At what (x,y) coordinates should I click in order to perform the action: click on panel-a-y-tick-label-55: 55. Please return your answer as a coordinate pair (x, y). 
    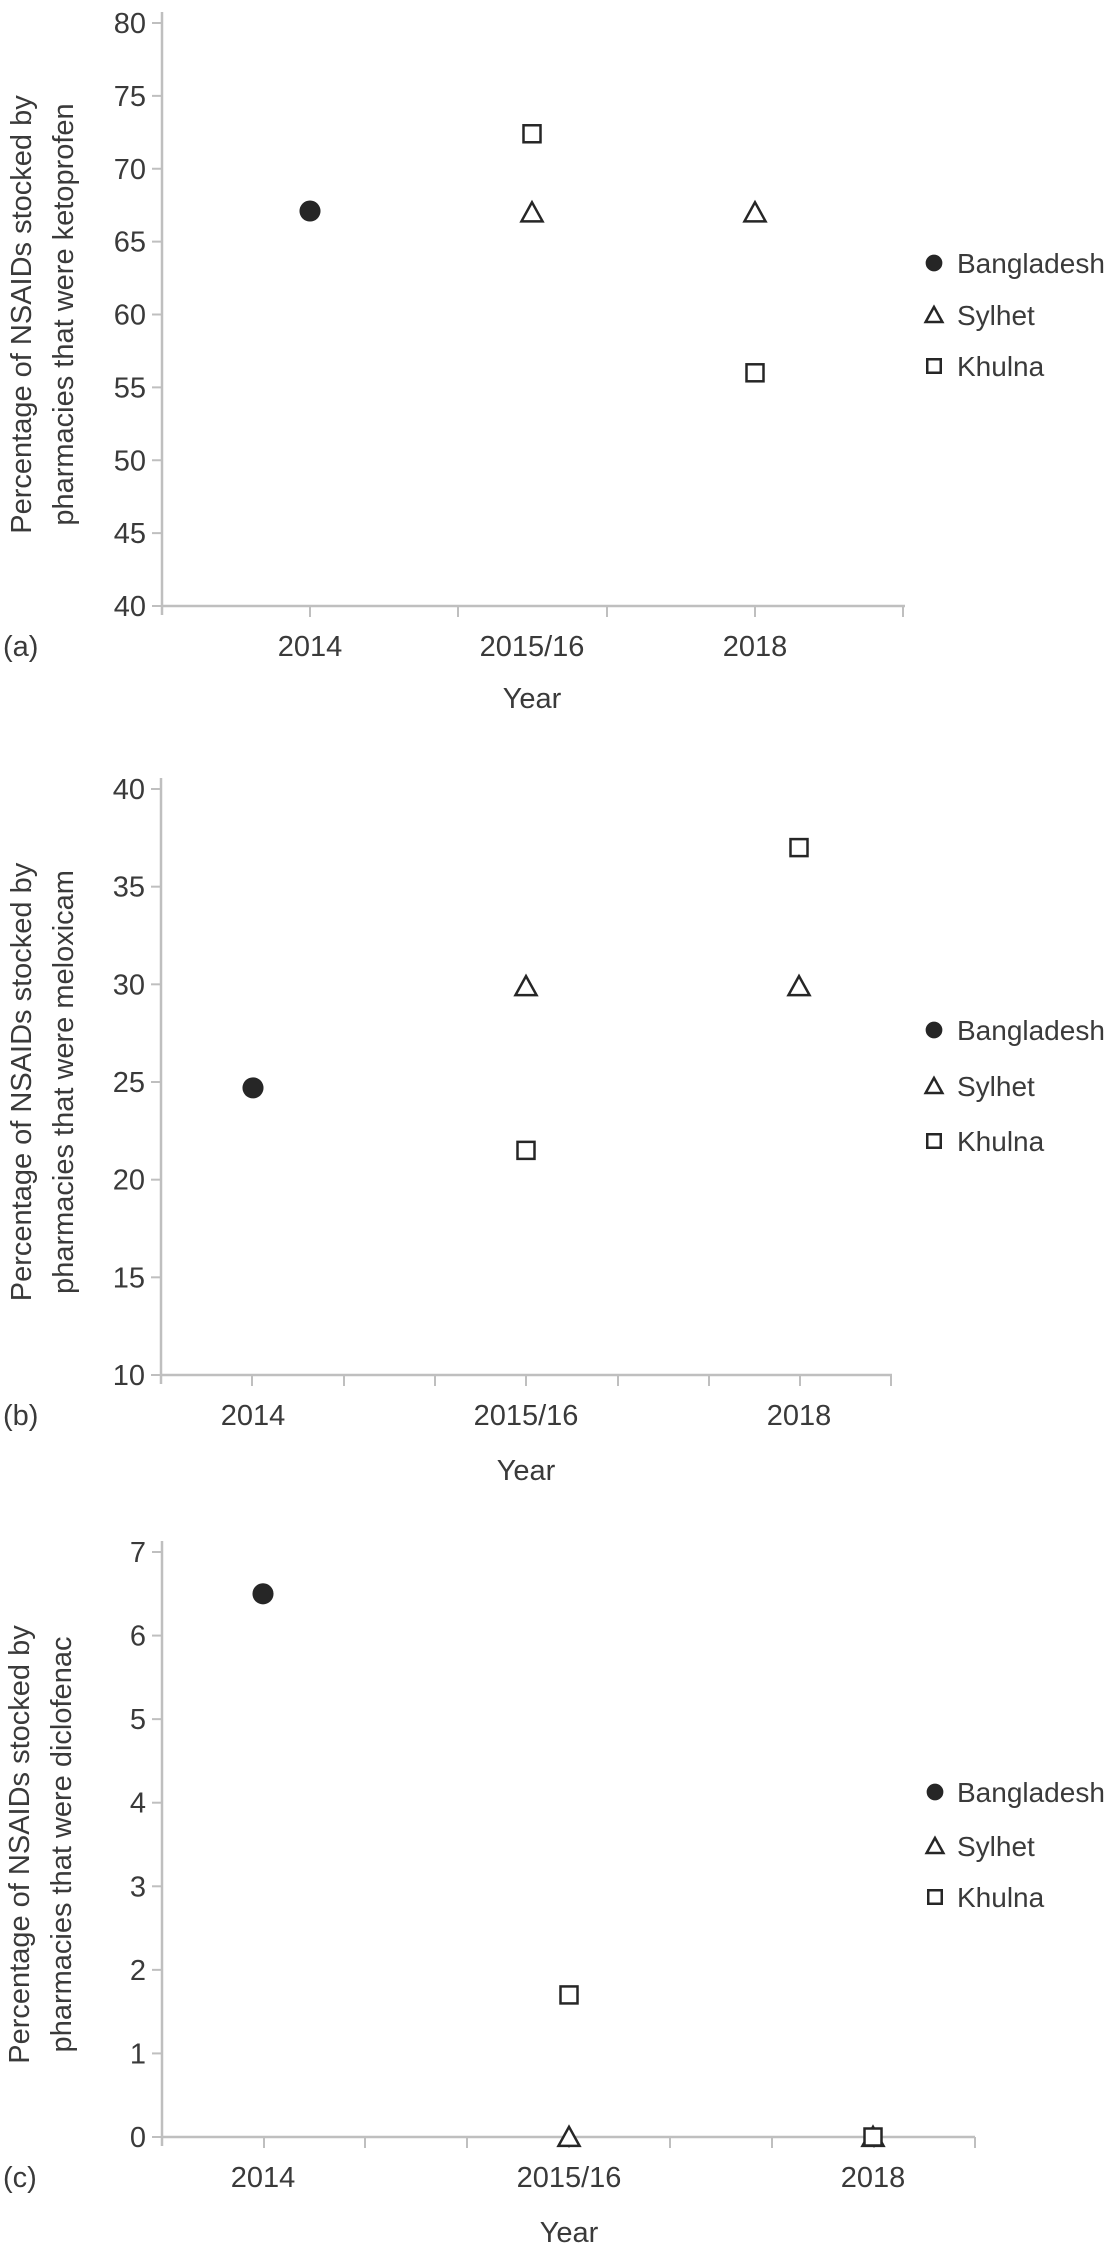
    Looking at the image, I should click on (130, 388).